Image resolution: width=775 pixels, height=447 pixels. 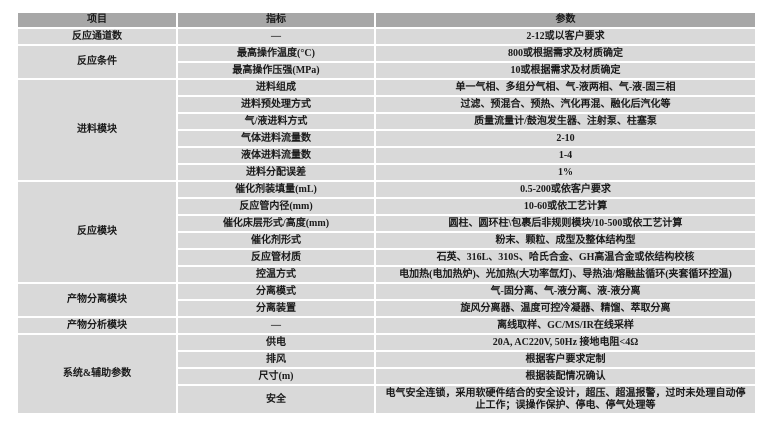 I want to click on table-row: 排风 根据客户要求定制, so click(x=386, y=359).